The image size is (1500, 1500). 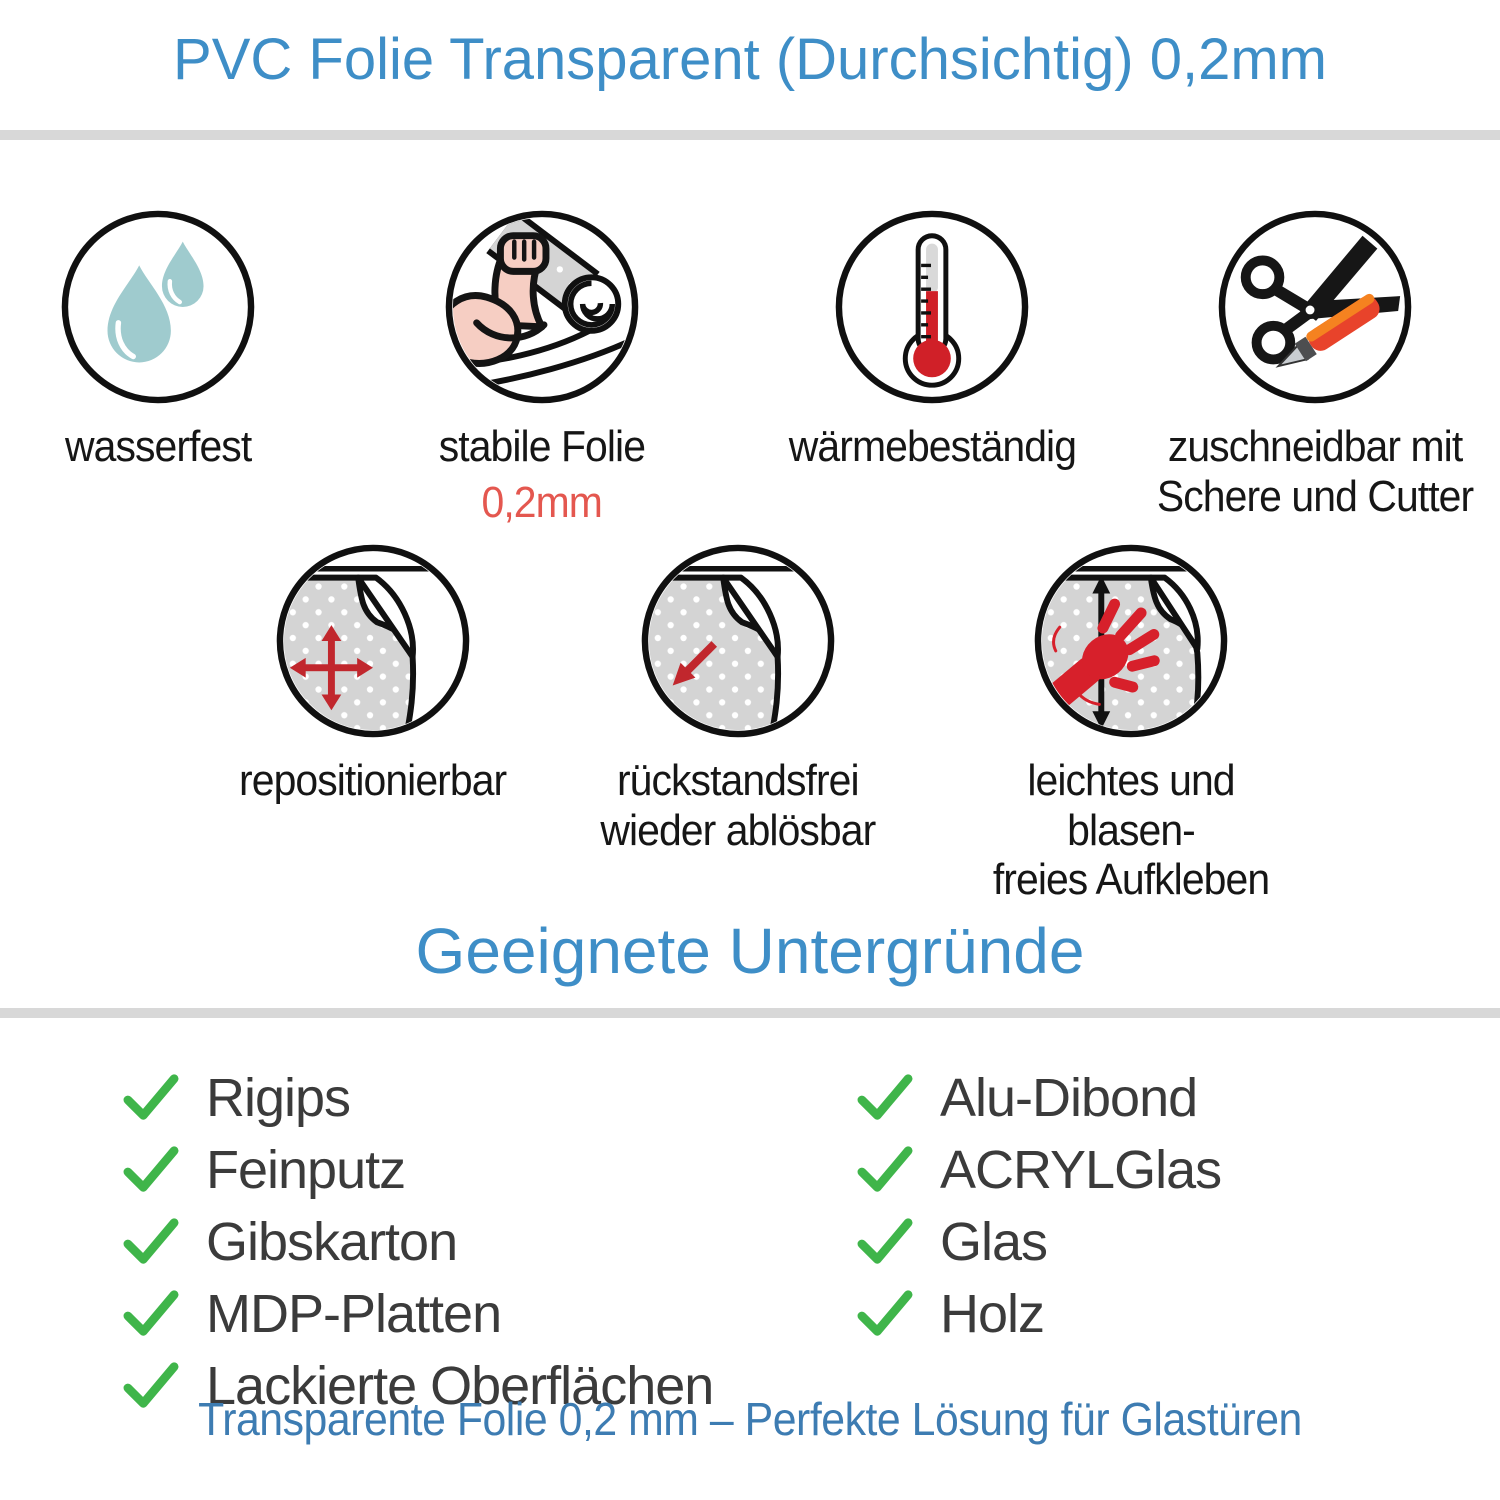 I want to click on thermometer-icon, so click(x=932, y=307).